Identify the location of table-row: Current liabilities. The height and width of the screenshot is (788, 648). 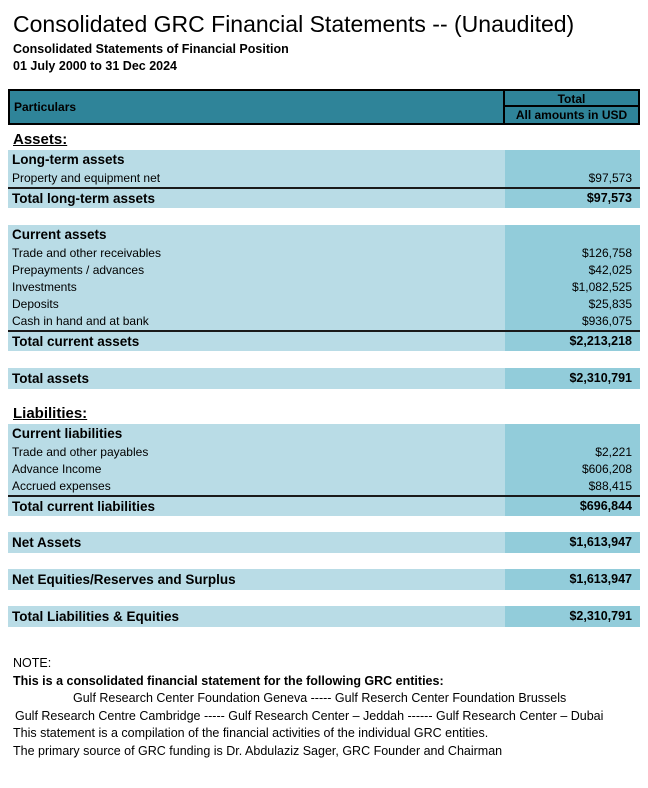
(324, 434).